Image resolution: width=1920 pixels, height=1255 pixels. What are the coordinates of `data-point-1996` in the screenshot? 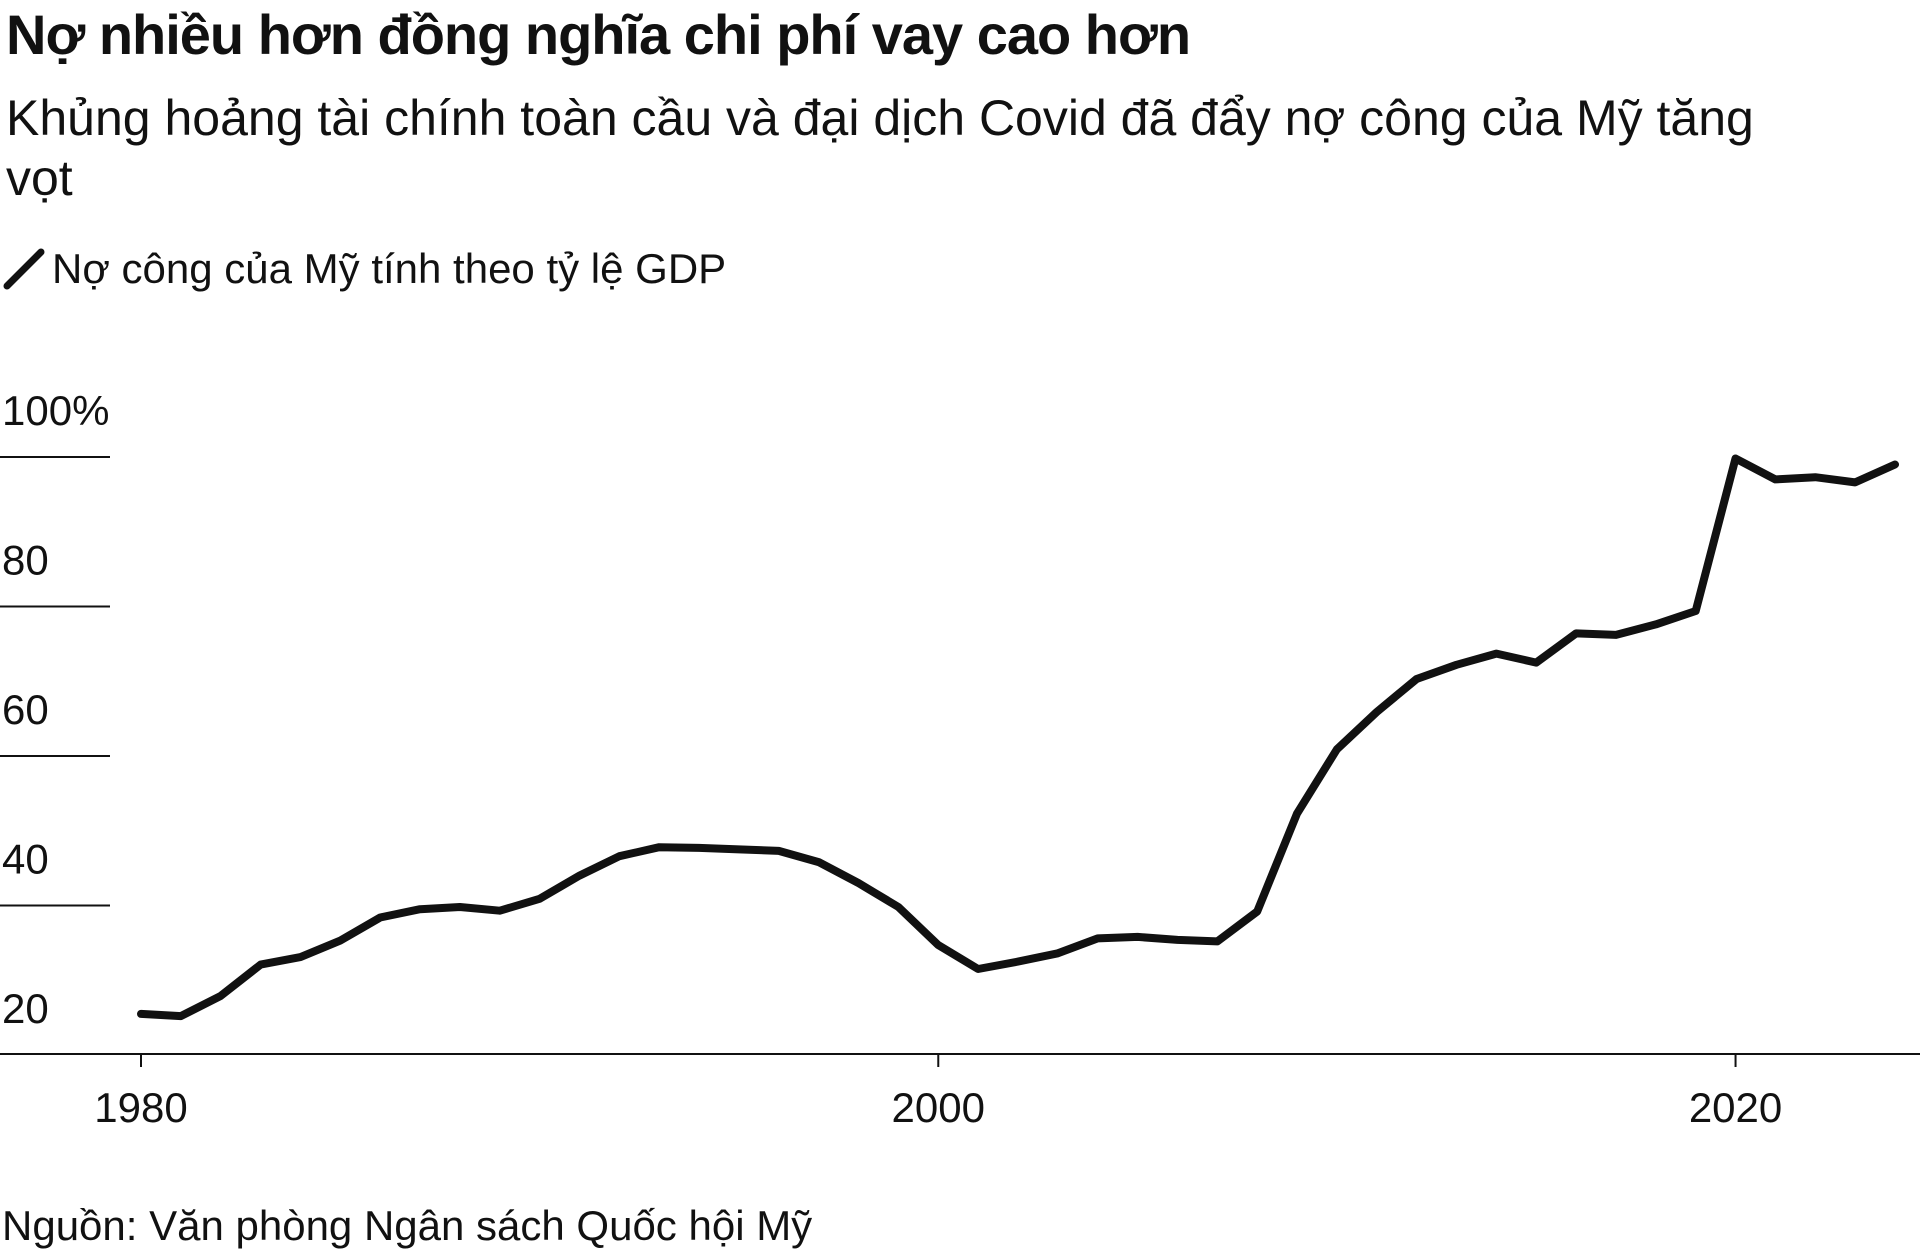 It's located at (779, 851).